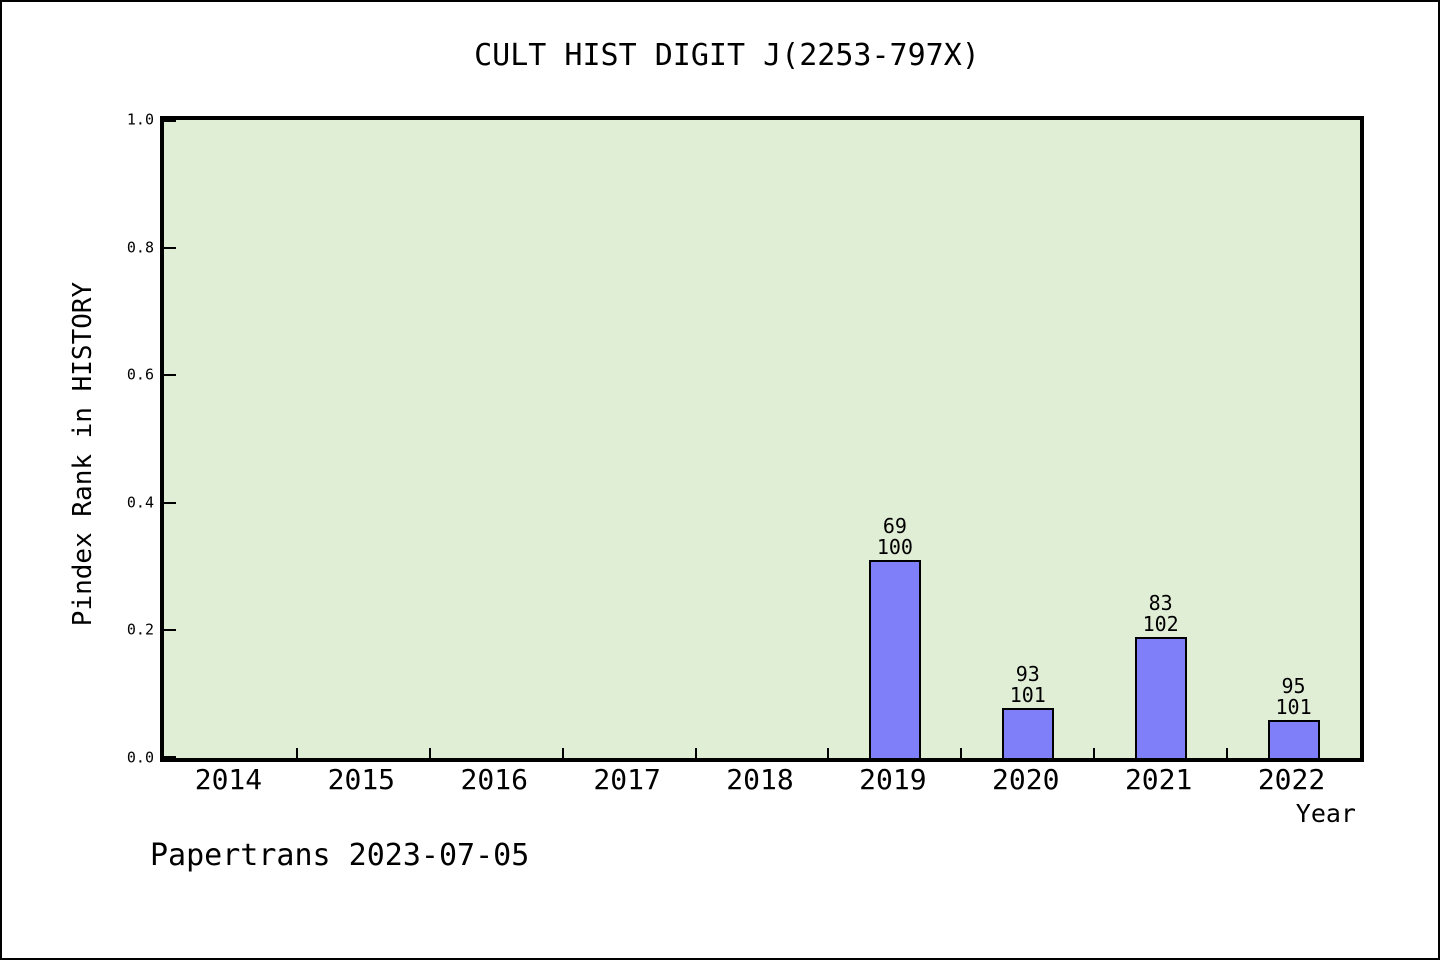 The width and height of the screenshot is (1440, 960). Describe the element at coordinates (140, 247) in the screenshot. I see `y-tick-label-0.8: 0.8` at that location.